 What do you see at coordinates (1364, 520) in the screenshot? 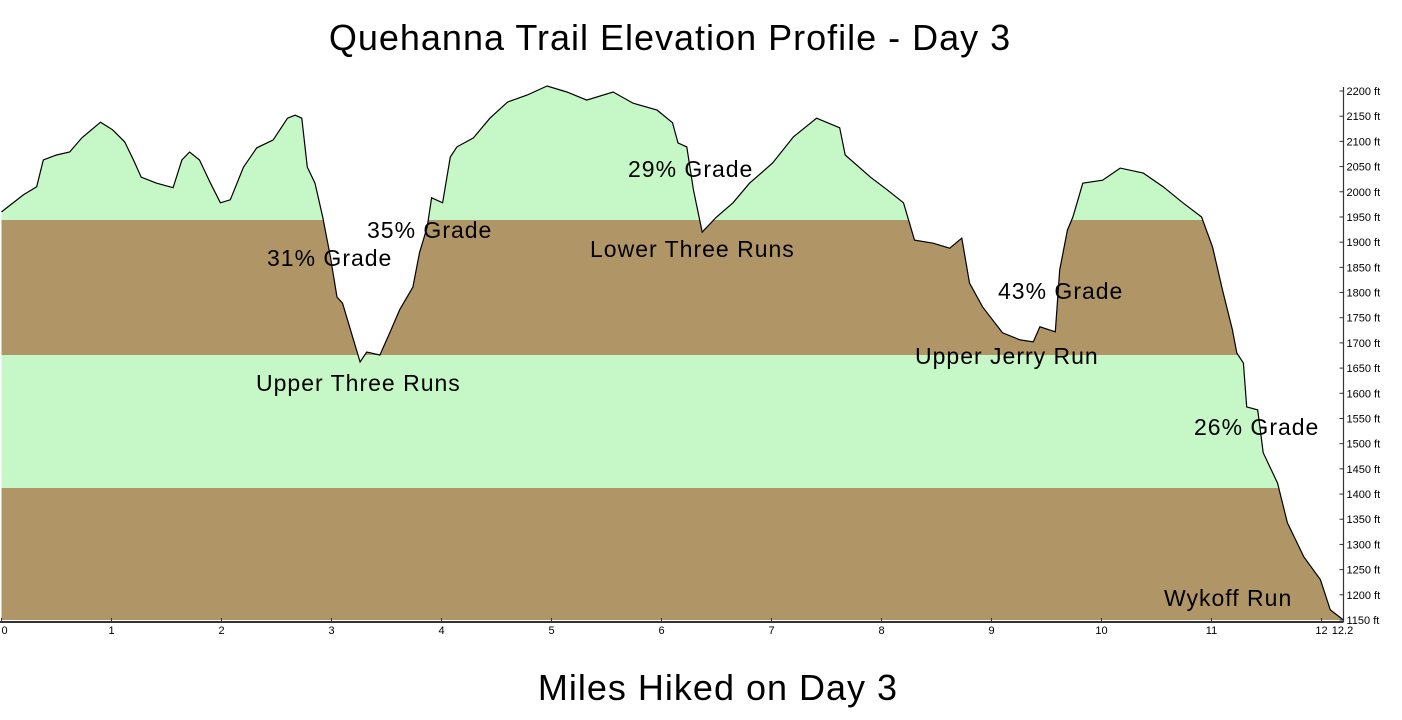
I see `y-tick-label: 1350 ft` at bounding box center [1364, 520].